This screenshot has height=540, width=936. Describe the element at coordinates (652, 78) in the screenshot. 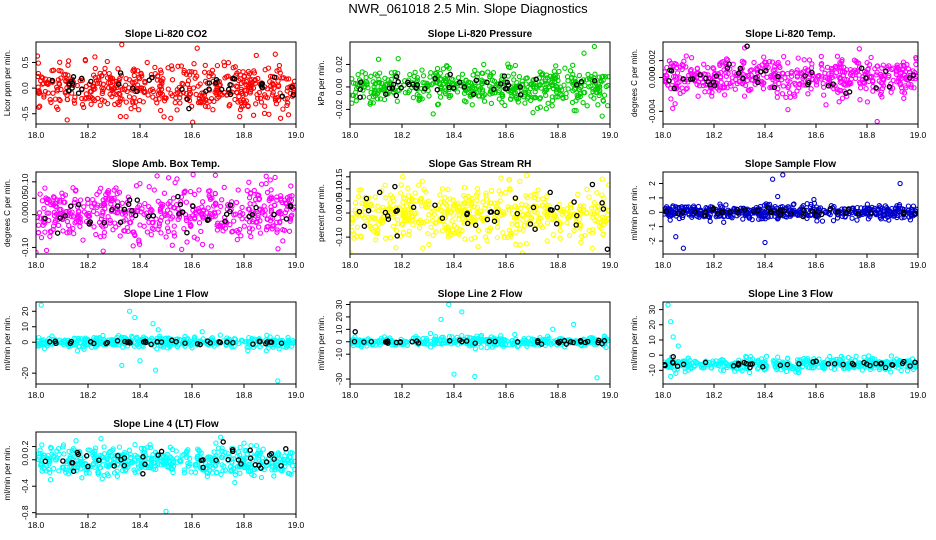

I see `y-tick-label: 0.000` at that location.